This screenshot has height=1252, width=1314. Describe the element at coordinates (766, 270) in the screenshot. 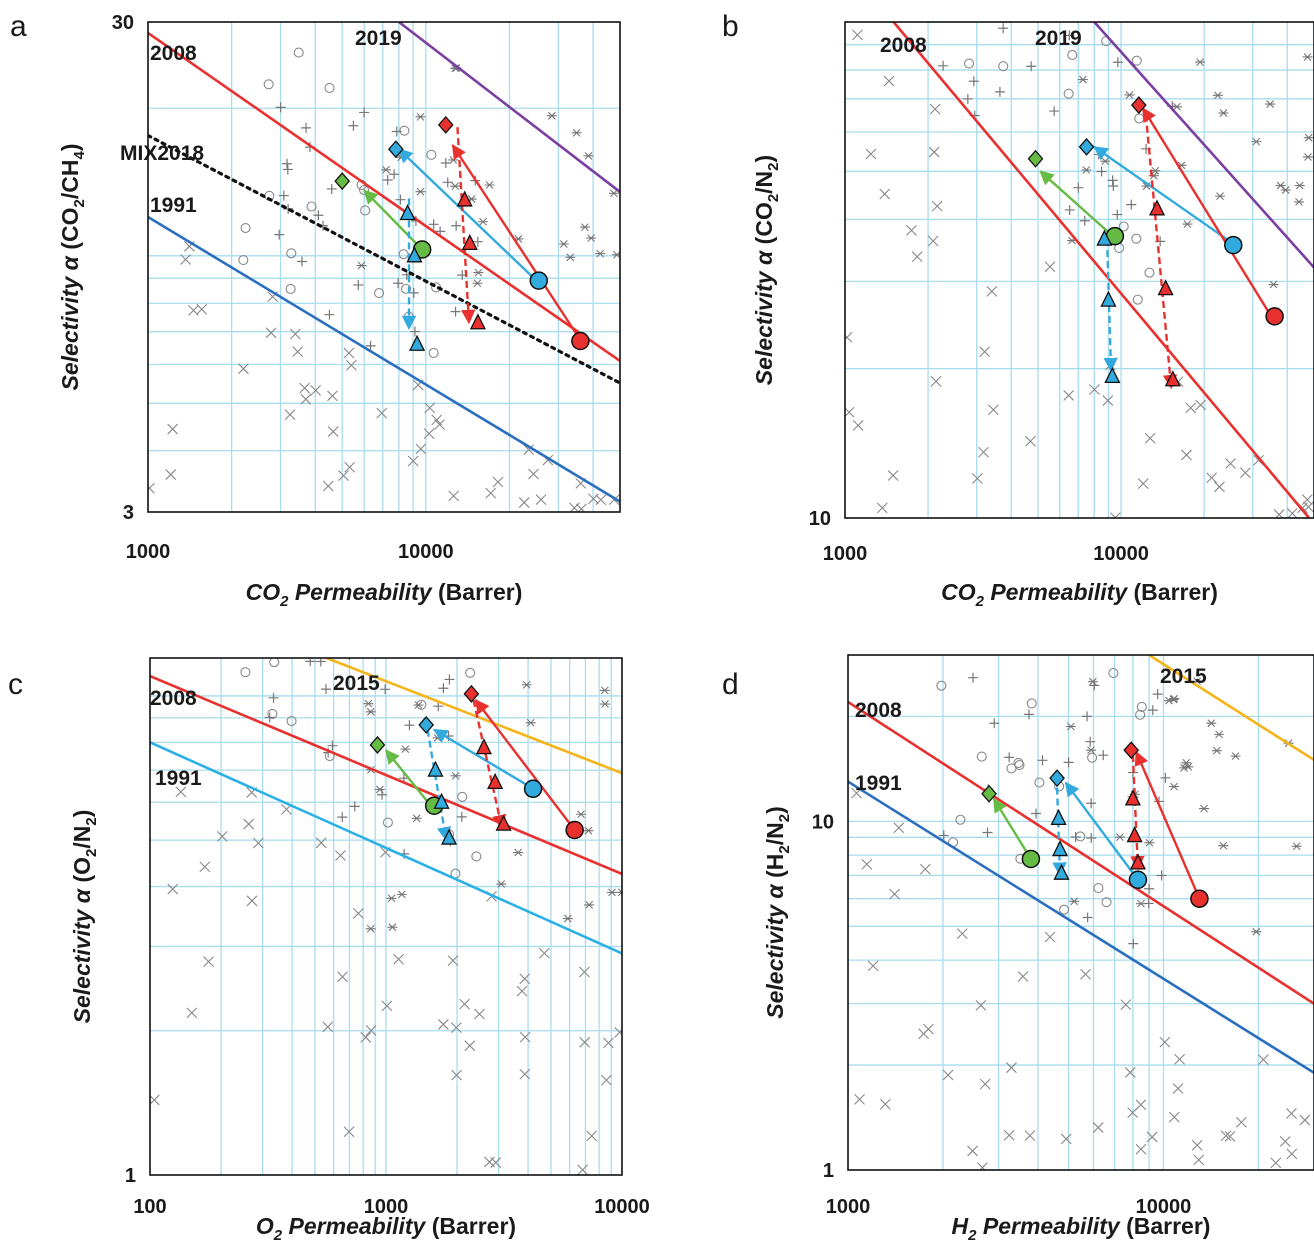

I see `y-axis-label: Selectivity α (CO2/N2)` at that location.